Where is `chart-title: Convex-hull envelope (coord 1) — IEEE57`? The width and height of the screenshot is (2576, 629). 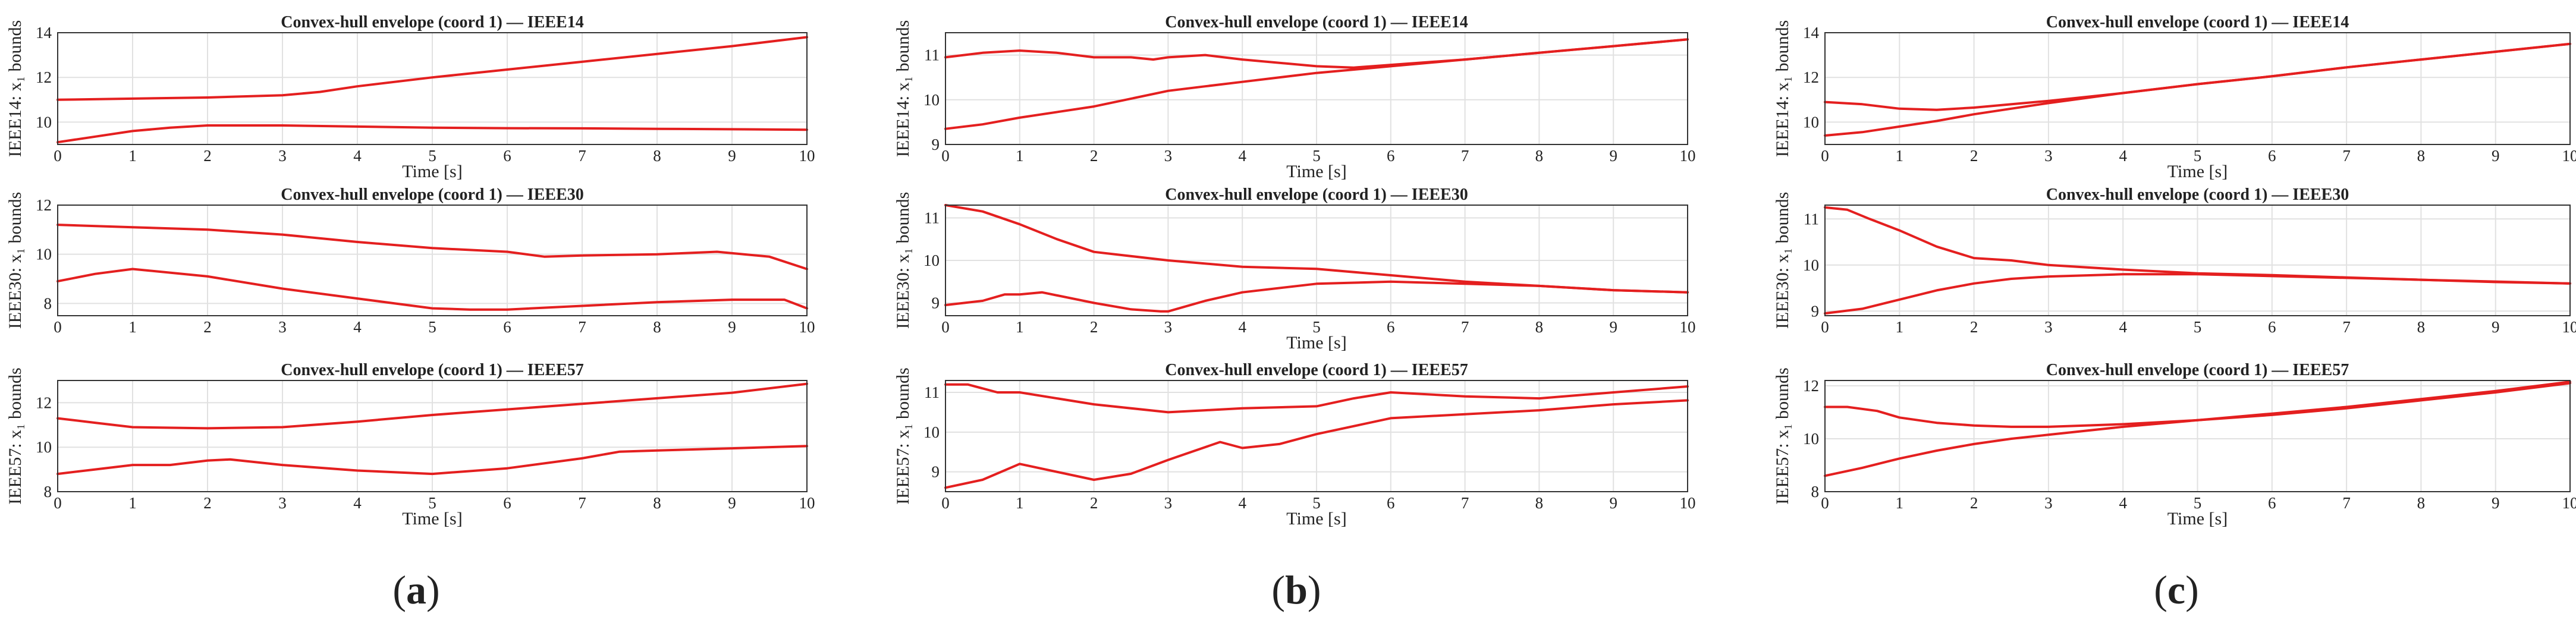
chart-title: Convex-hull envelope (coord 1) — IEEE57 is located at coordinates (432, 370).